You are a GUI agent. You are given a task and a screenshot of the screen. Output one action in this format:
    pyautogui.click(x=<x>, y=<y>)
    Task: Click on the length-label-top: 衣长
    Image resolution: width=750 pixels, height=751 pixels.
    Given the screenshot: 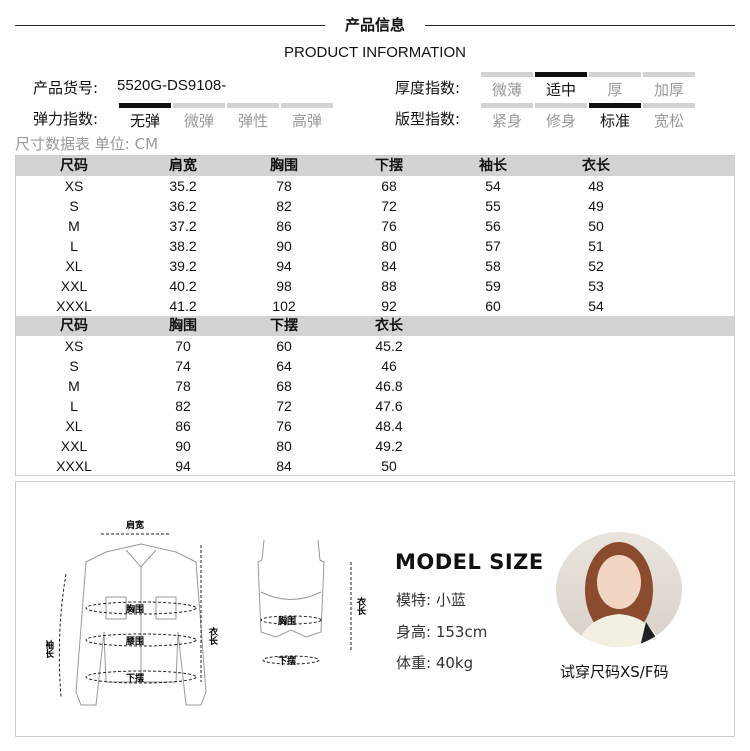 What is the action you would take?
    pyautogui.click(x=360, y=606)
    